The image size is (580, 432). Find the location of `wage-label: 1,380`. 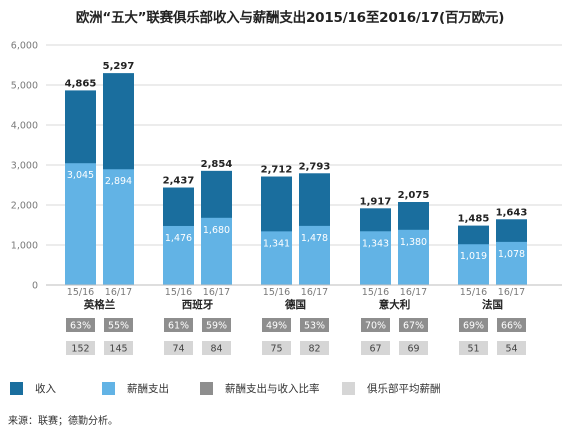

wage-label: 1,380 is located at coordinates (413, 242).